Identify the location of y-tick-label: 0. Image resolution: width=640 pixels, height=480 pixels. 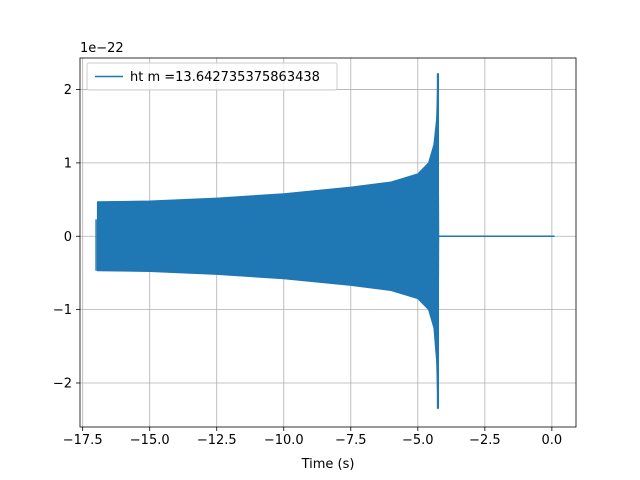
(68, 237).